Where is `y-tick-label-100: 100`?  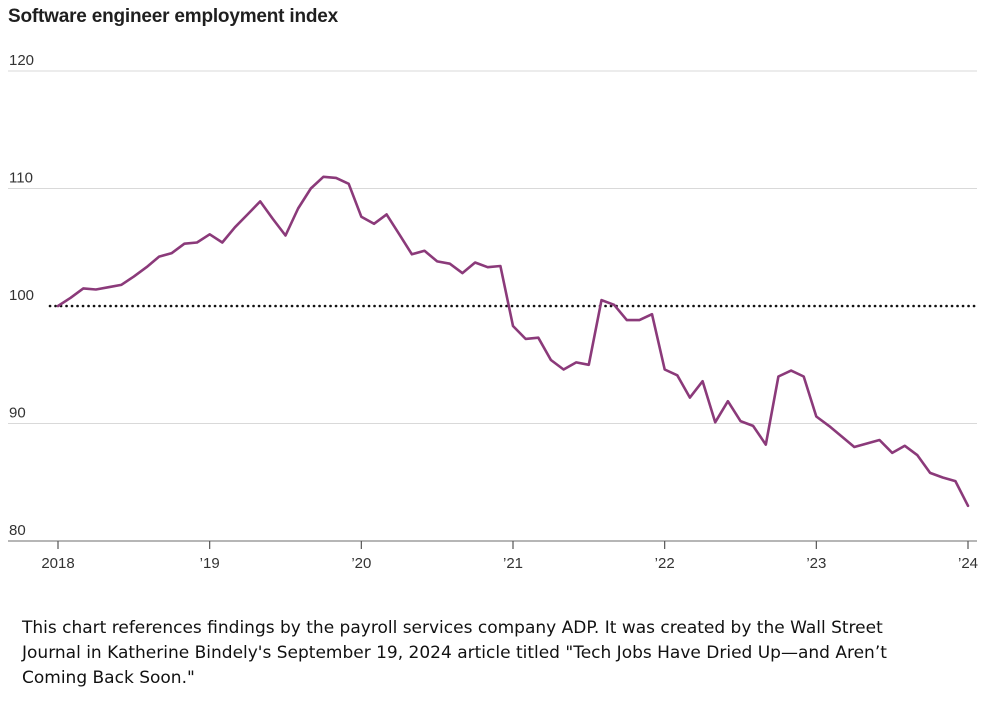 y-tick-label-100: 100 is located at coordinates (21, 295).